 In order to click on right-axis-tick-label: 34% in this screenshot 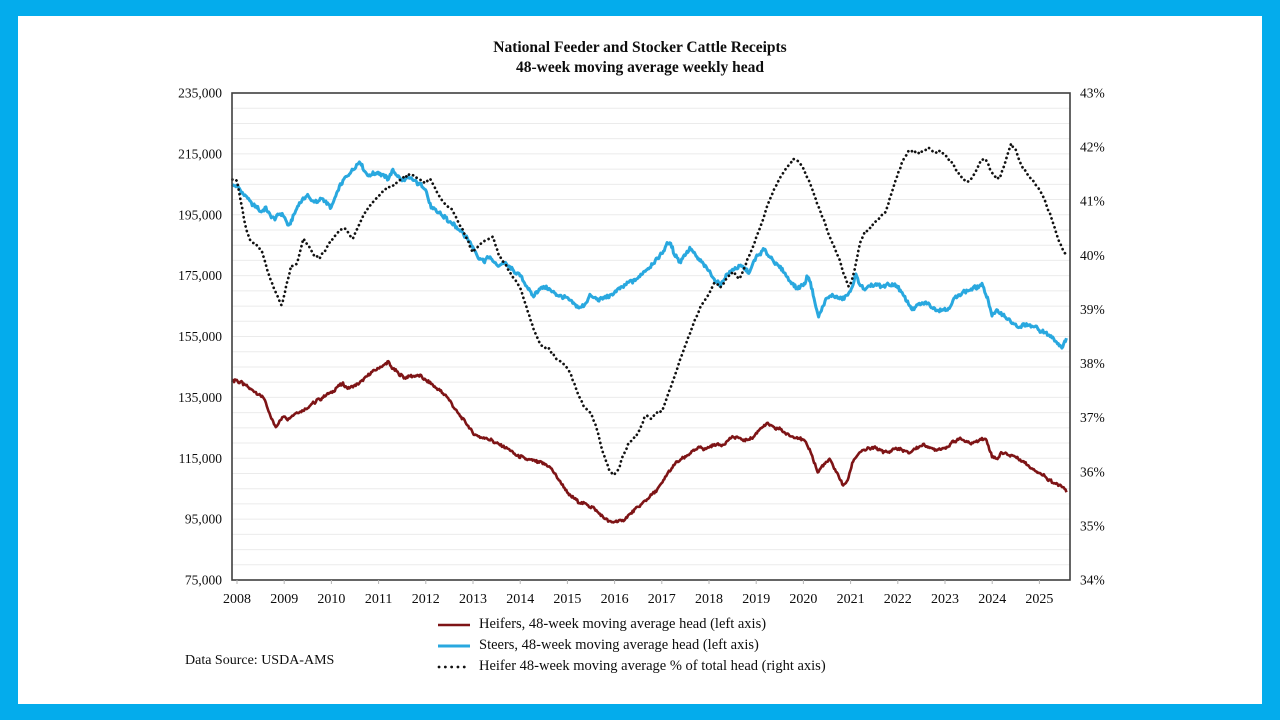, I will do `click(1092, 580)`.